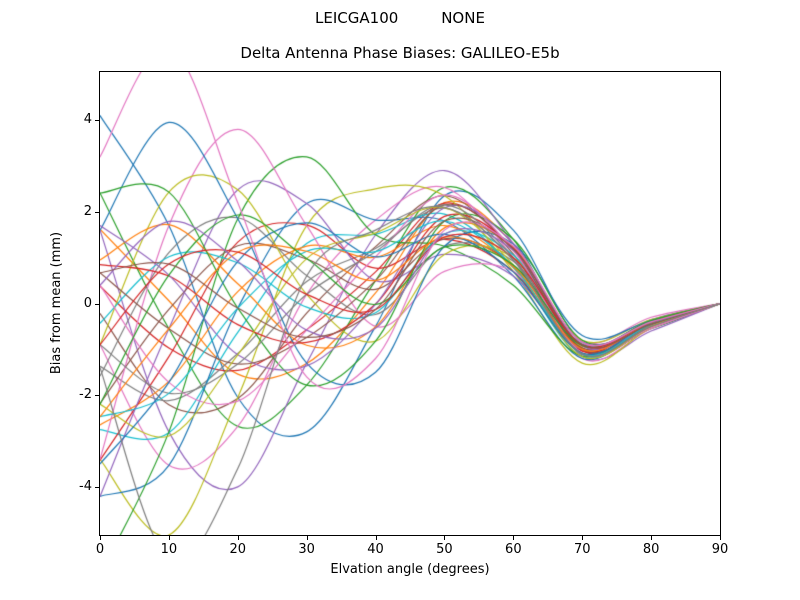 The image size is (800, 600). What do you see at coordinates (410, 569) in the screenshot?
I see `x-axis-label: Elvation angle (degrees)` at bounding box center [410, 569].